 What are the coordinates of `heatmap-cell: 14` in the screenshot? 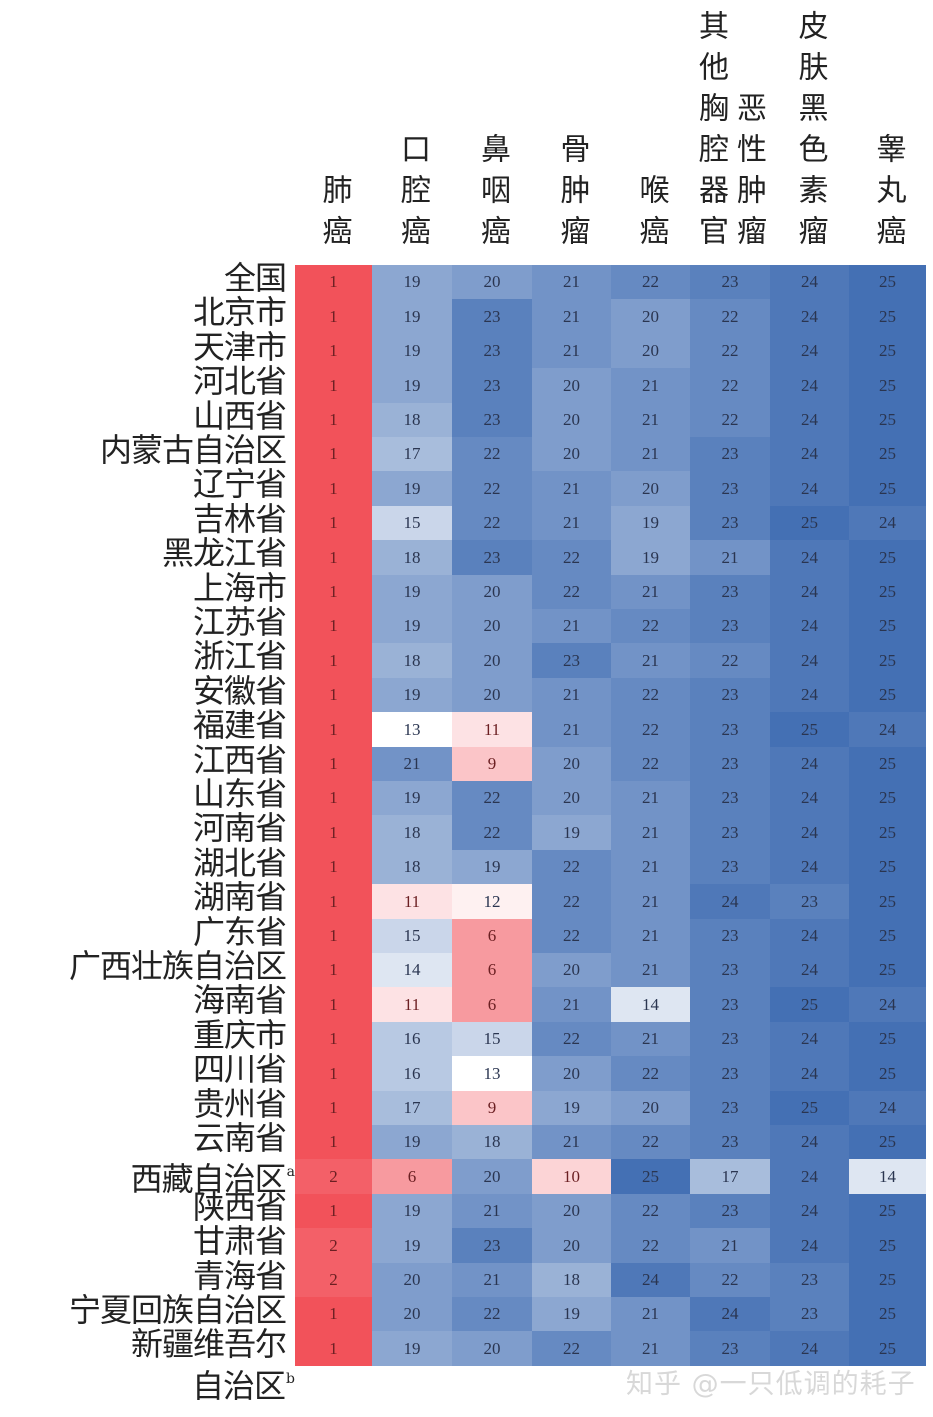 It's located at (887, 1177).